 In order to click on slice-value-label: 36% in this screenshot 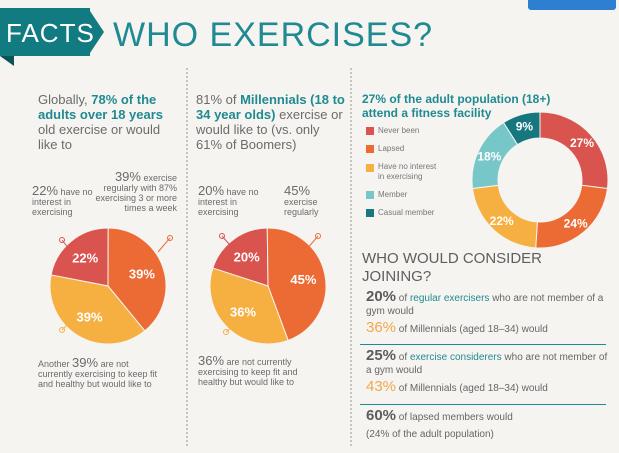, I will do `click(243, 312)`.